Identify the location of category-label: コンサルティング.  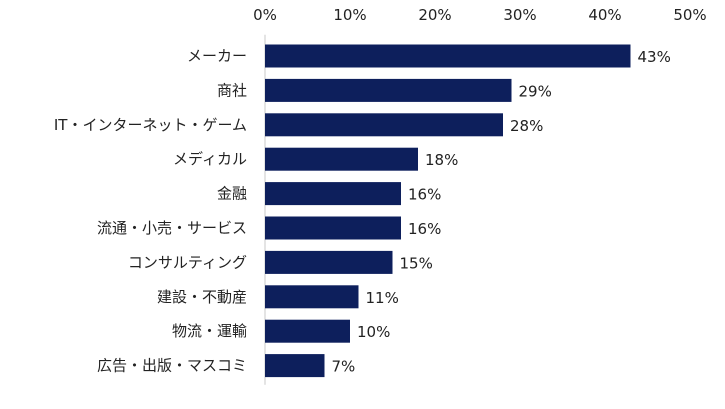
(187, 262).